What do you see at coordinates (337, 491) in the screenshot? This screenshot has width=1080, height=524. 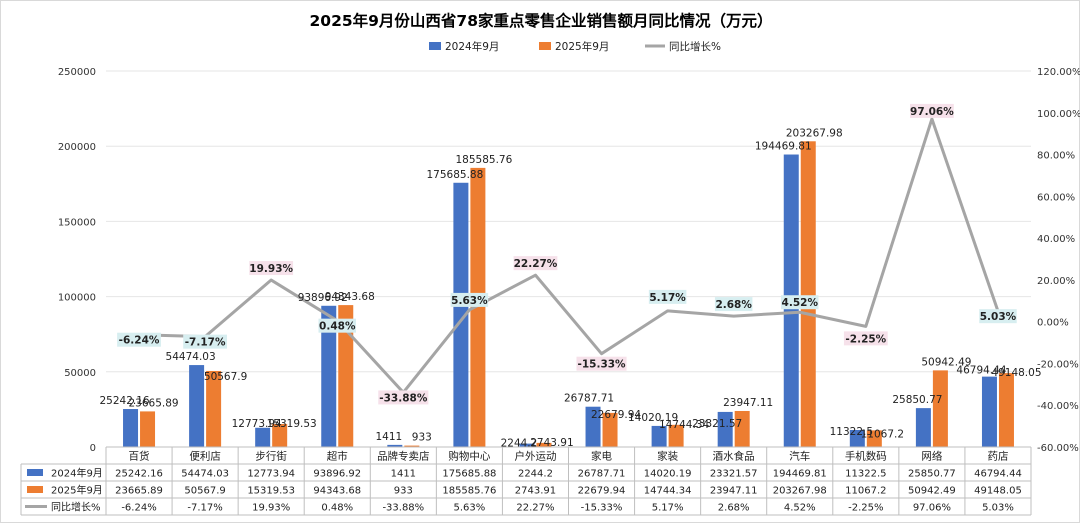 I see `table-cell: 94343.68` at bounding box center [337, 491].